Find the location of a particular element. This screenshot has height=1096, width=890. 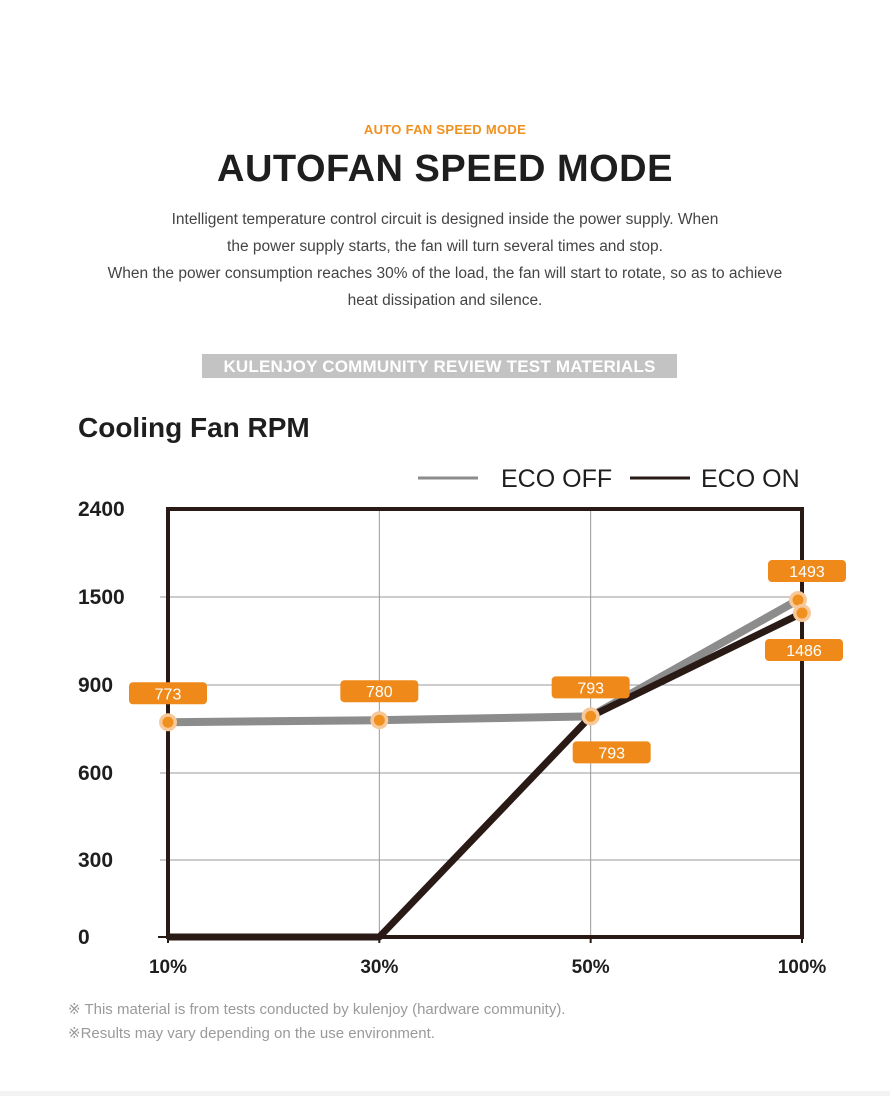

y-tick-label: 900 is located at coordinates (95, 685).